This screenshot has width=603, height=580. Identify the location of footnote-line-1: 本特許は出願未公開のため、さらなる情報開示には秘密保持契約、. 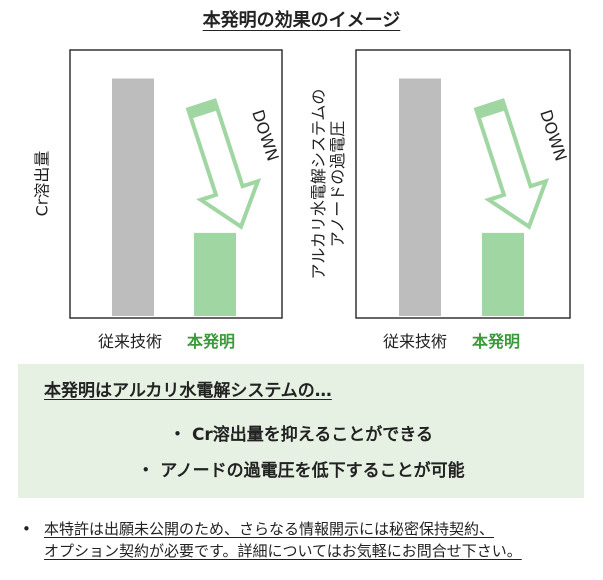
(269, 529).